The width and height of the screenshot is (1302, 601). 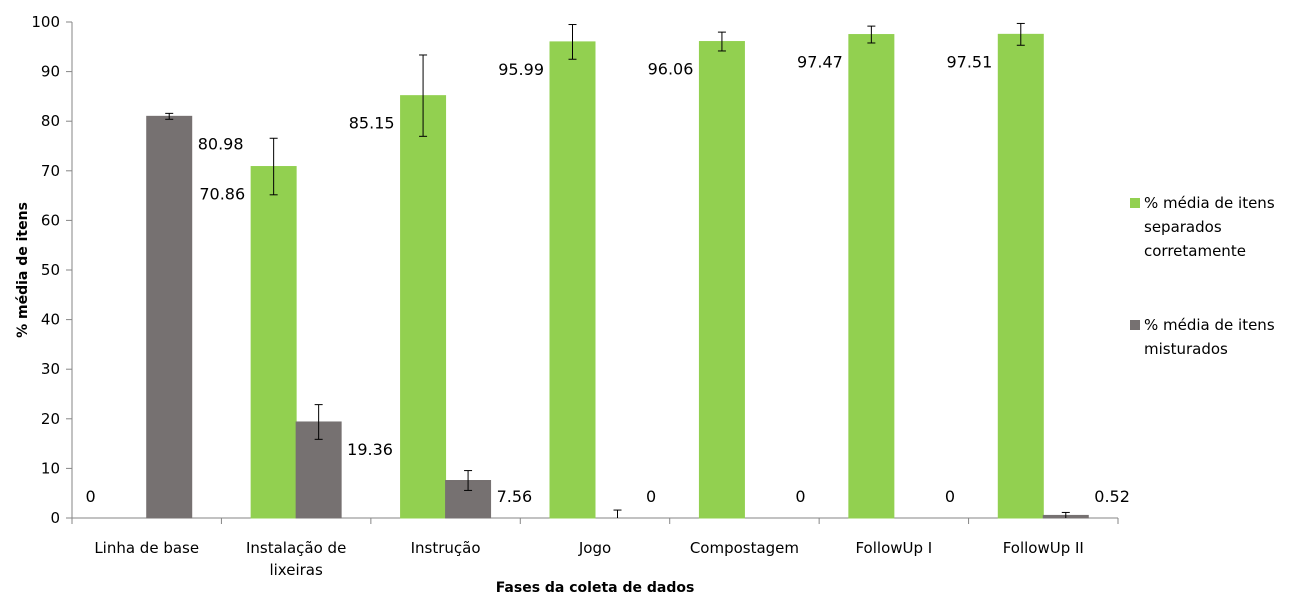 I want to click on y-tick-label: 70, so click(x=50, y=171).